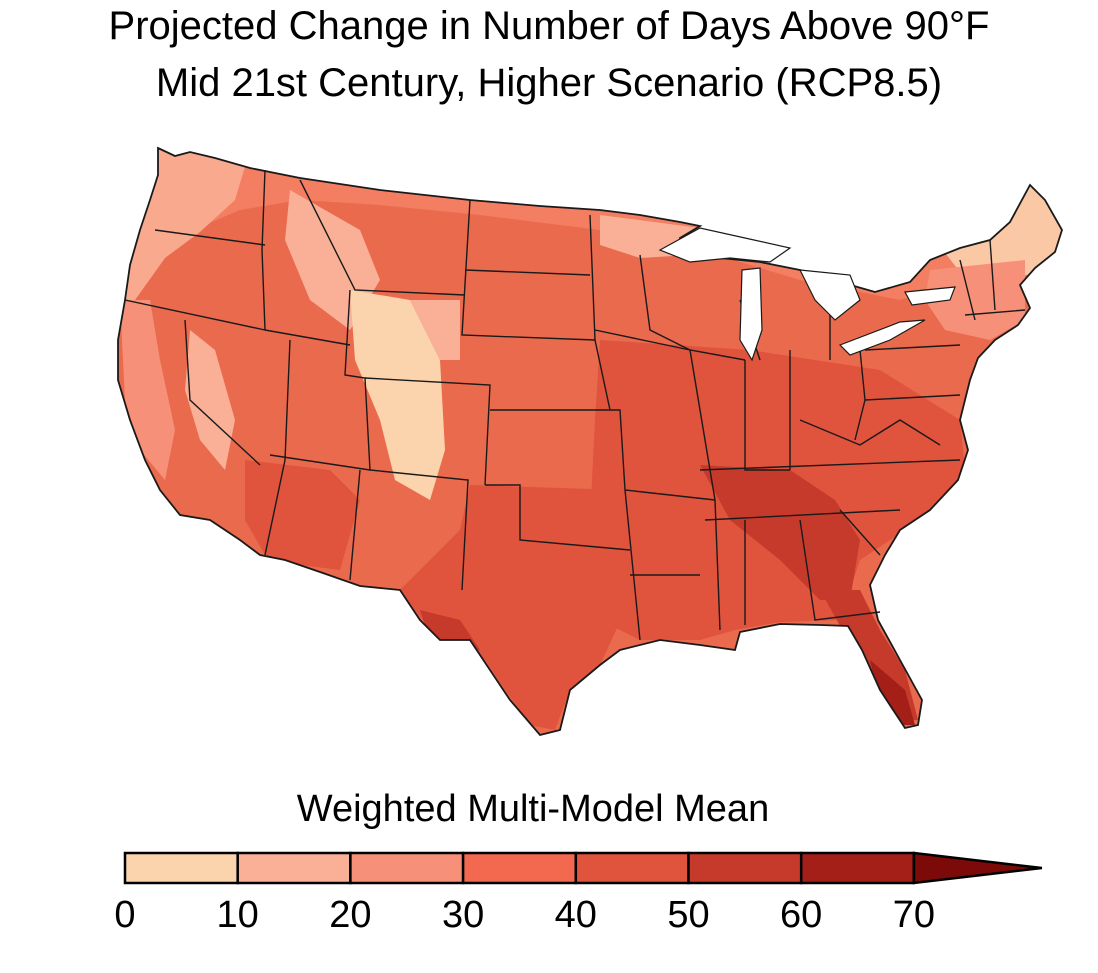 The height and width of the screenshot is (973, 1098). I want to click on tennessee-north-line, so click(830, 465).